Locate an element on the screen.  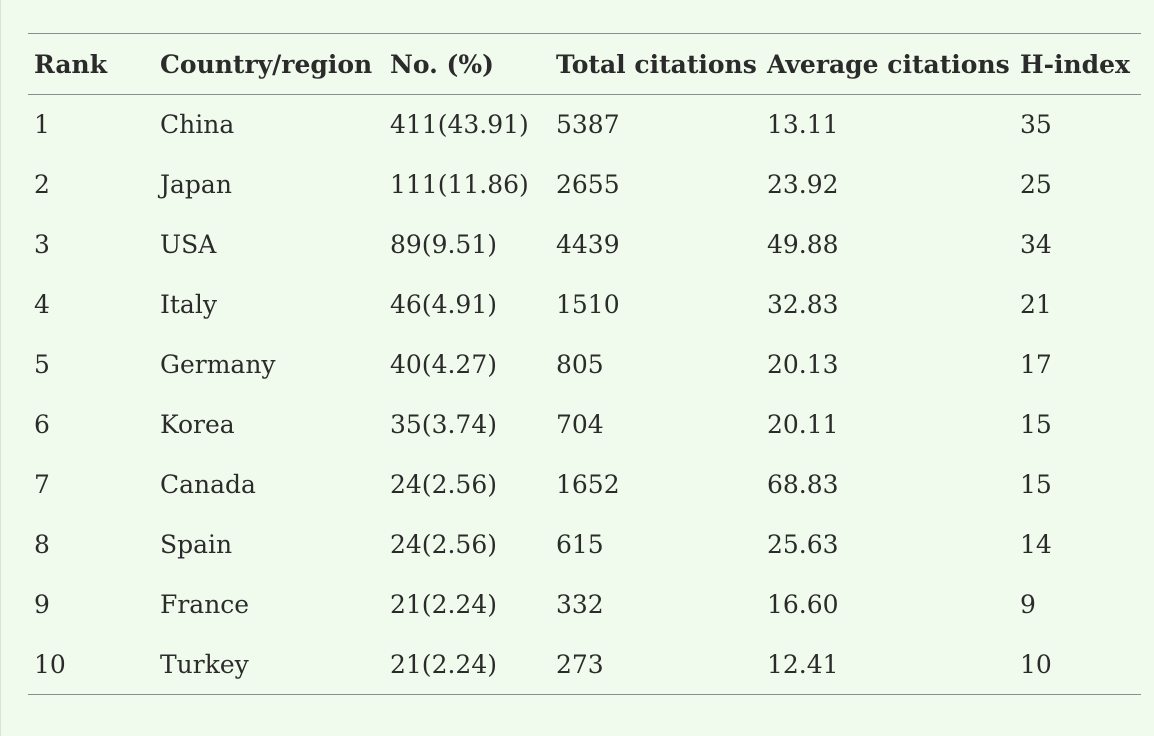
cell-total-citations: 805 is located at coordinates (580, 364).